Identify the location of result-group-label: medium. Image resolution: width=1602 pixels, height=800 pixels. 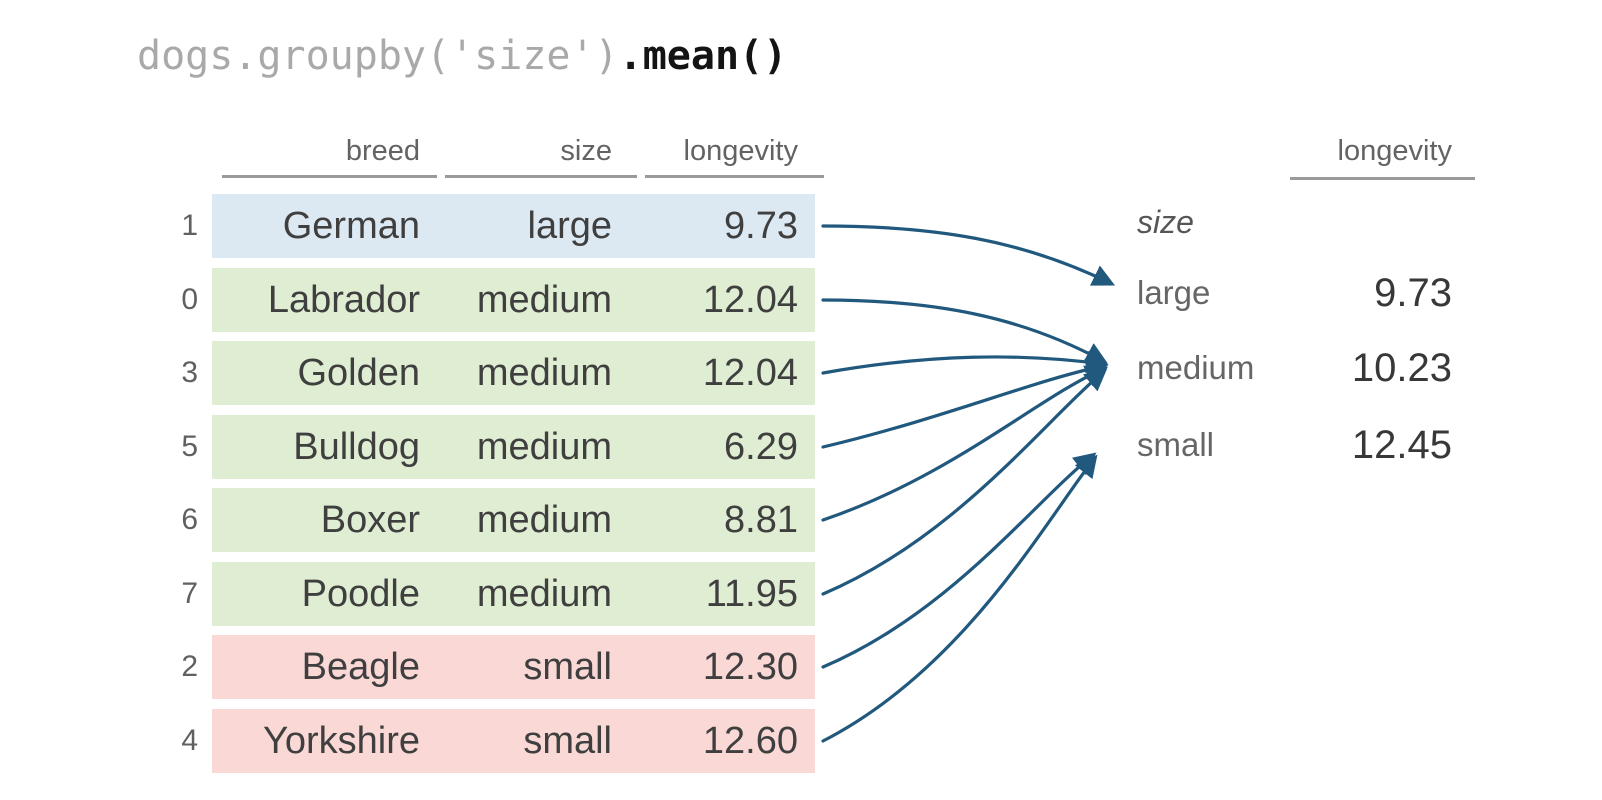
(1196, 367).